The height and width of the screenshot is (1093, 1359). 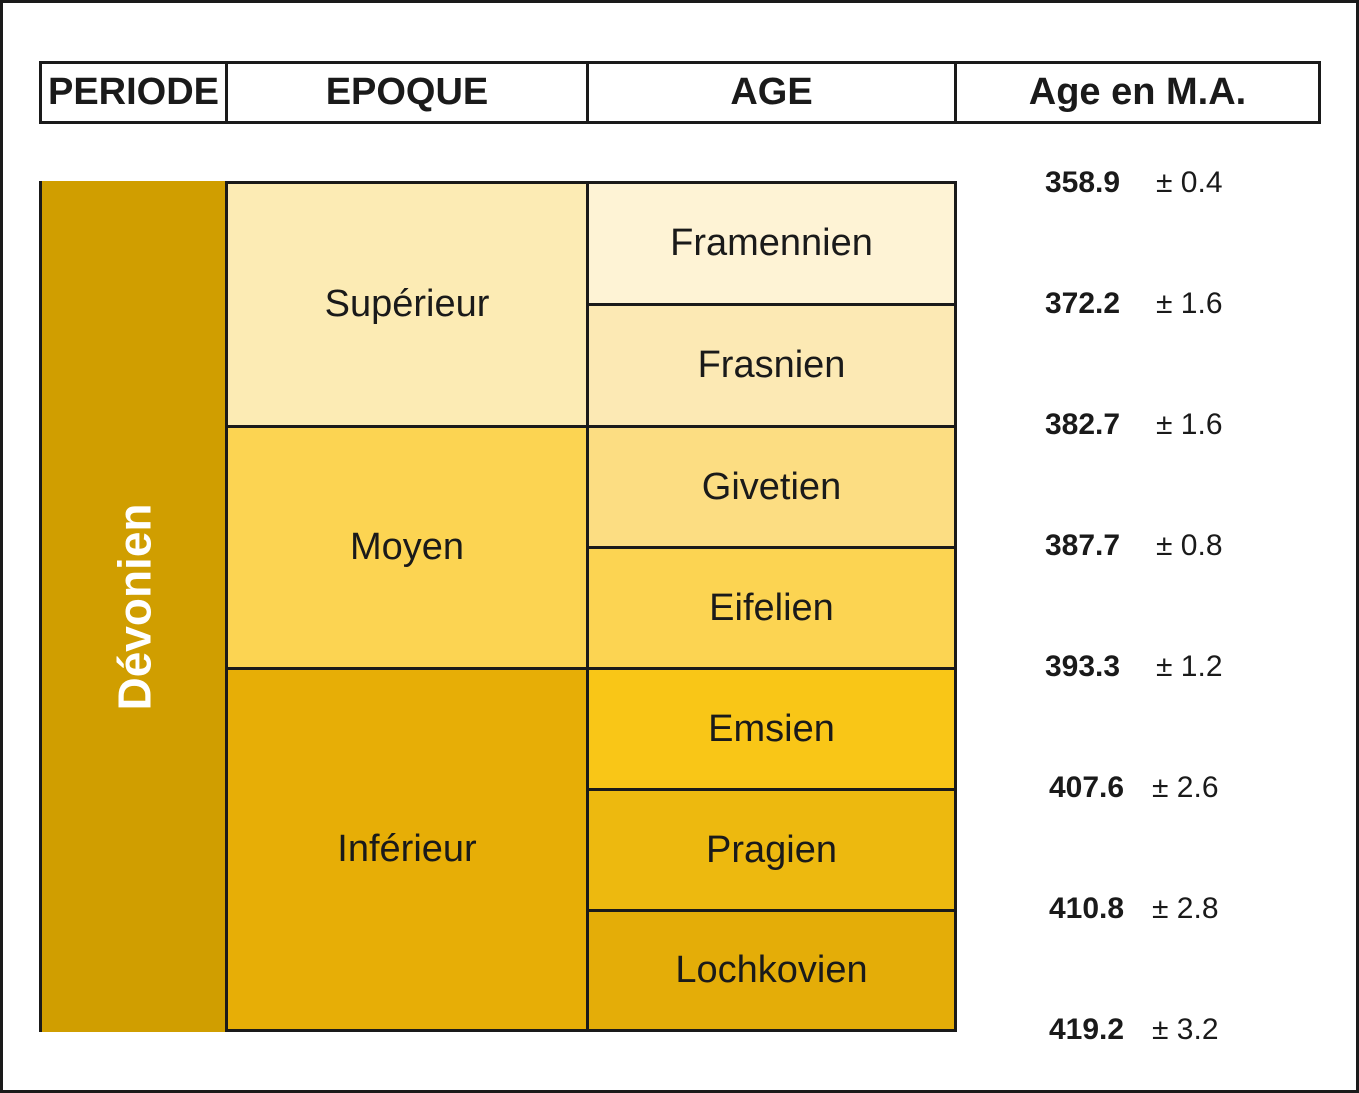 I want to click on boundary-age: 407.6 ± 2.6, so click(x=1134, y=788).